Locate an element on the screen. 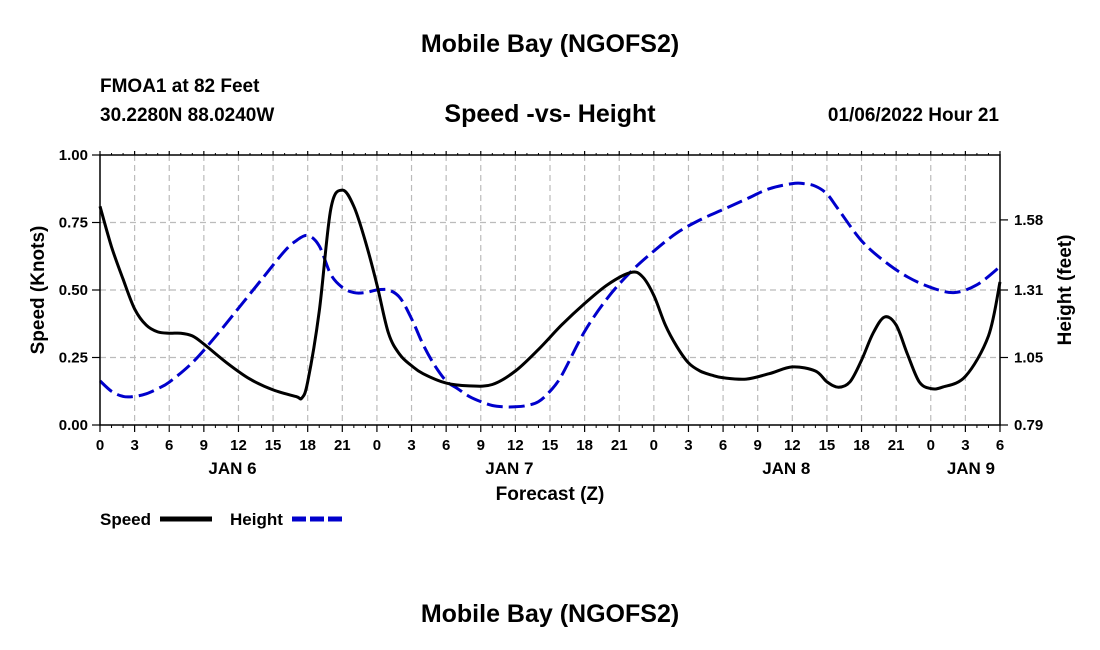 The height and width of the screenshot is (650, 1100). date-labels: JAN 6 JAN 7 JAN 8 JAN 9 is located at coordinates (601, 468).